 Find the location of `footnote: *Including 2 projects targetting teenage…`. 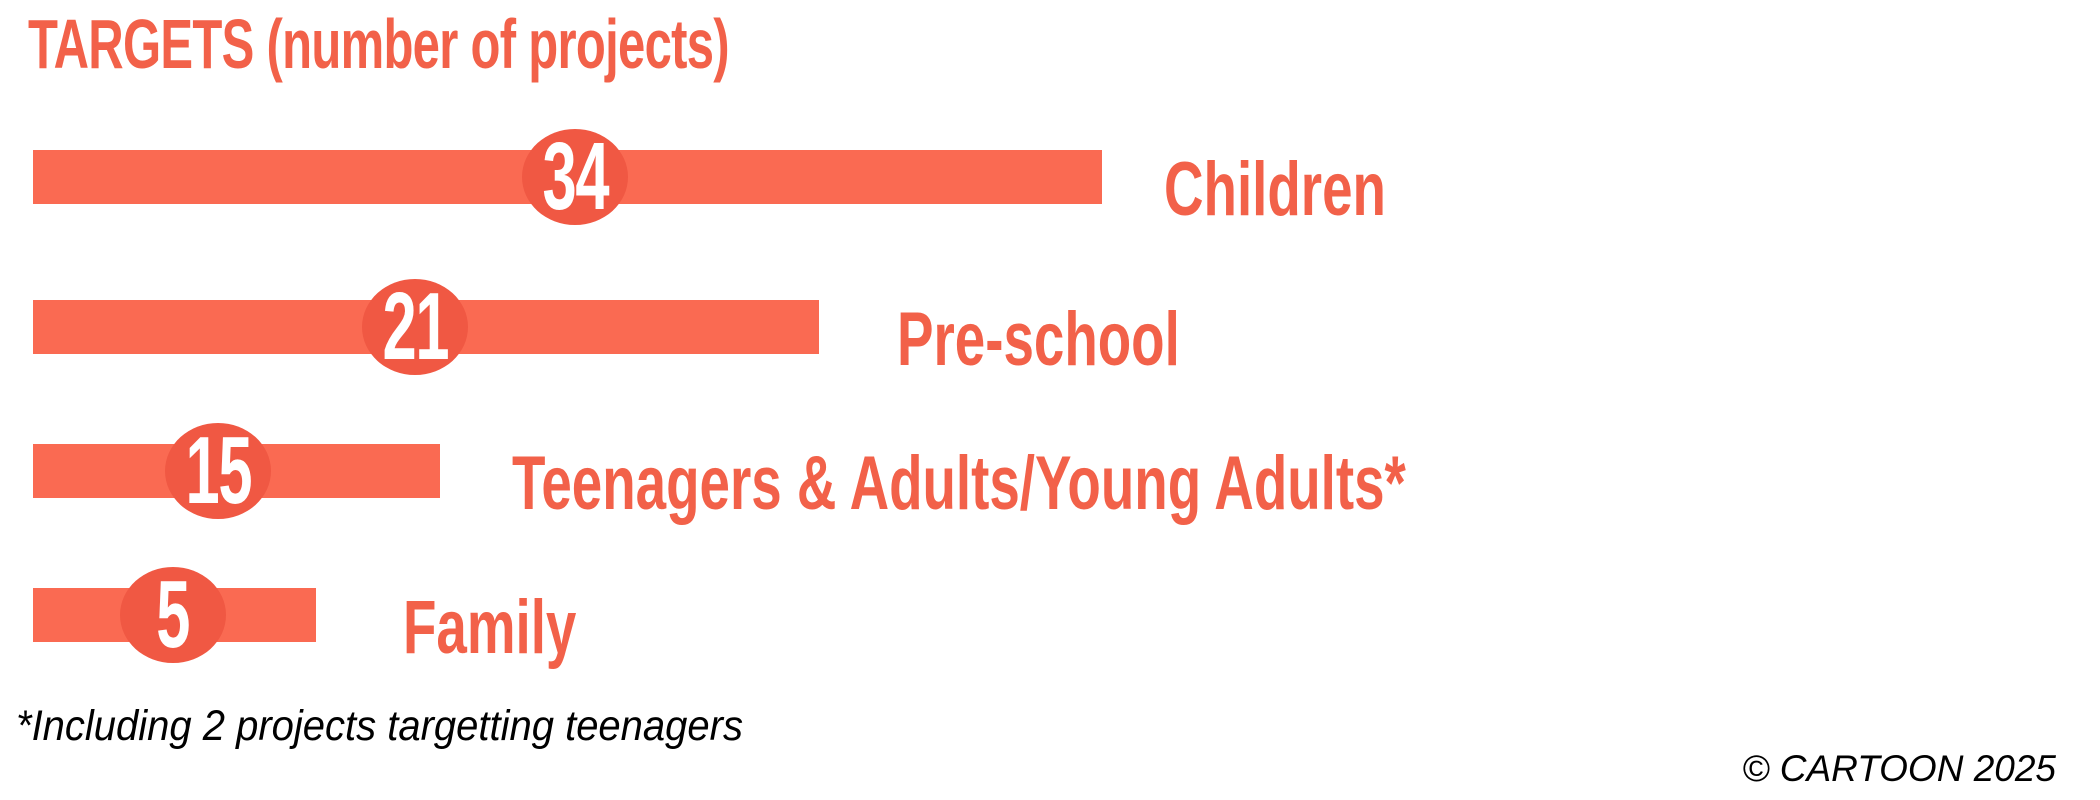

footnote: *Including 2 projects targetting teenage… is located at coordinates (379, 726).